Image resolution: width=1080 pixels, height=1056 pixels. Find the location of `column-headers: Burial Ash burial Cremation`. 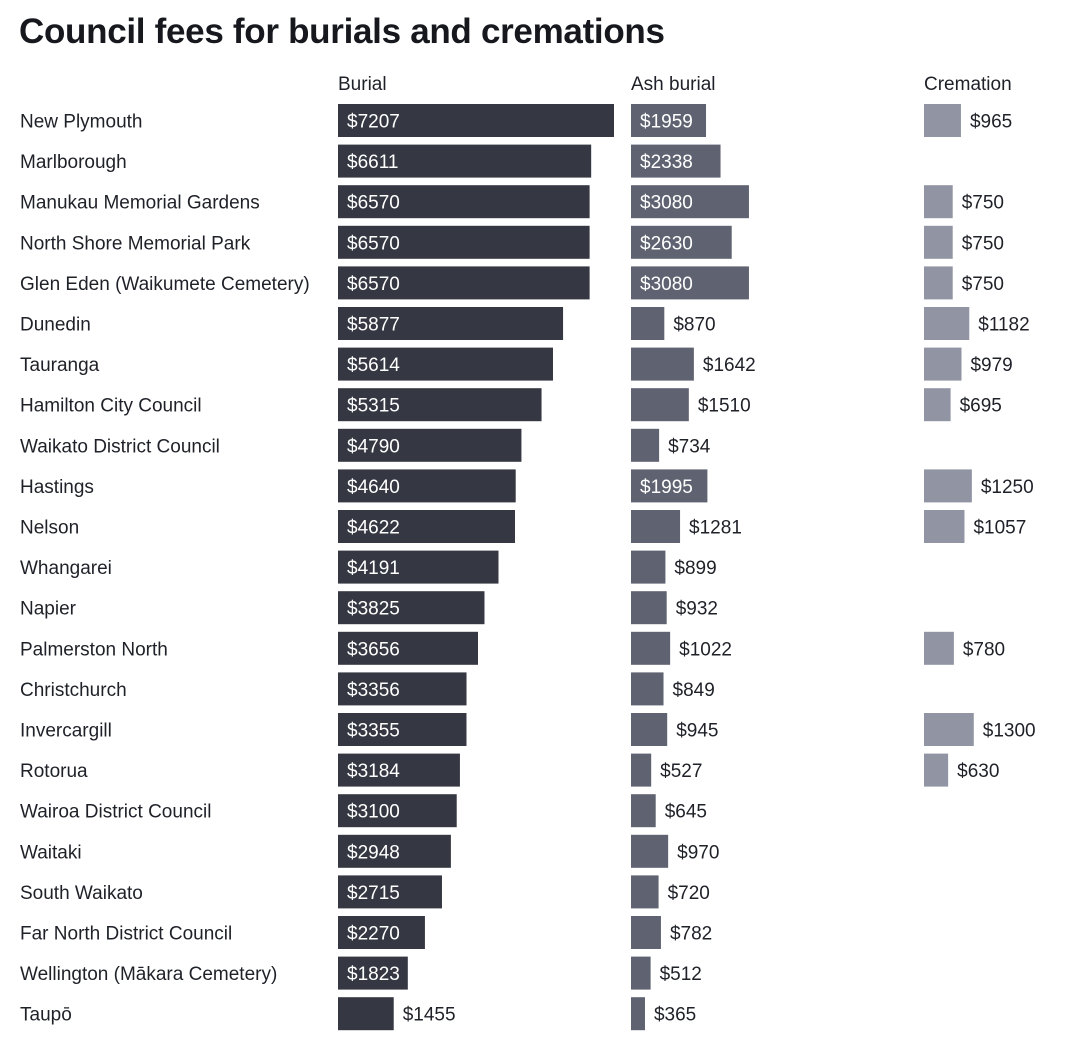

column-headers: Burial Ash burial Cremation is located at coordinates (675, 84).